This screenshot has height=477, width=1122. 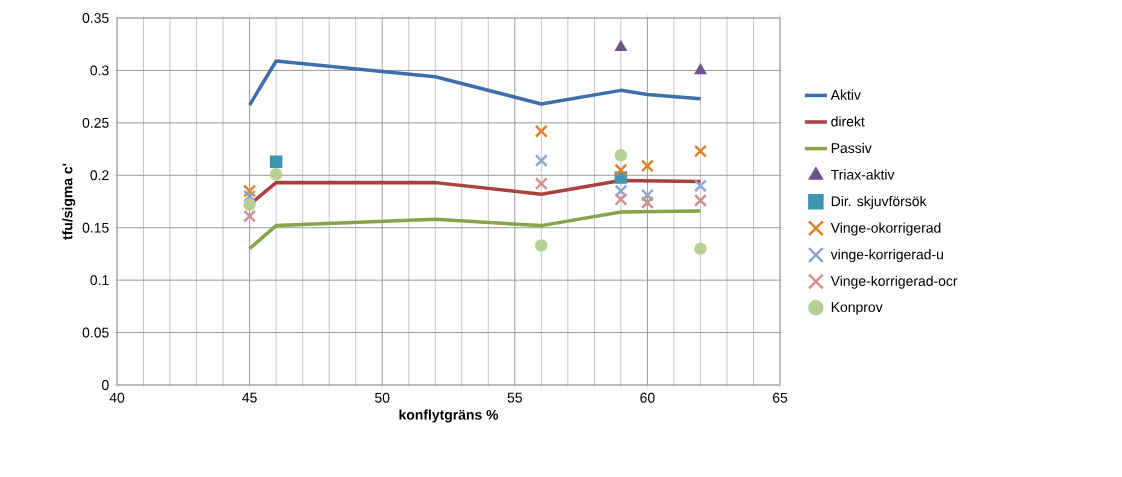 What do you see at coordinates (514, 397) in the screenshot?
I see `x-tick-label: 55` at bounding box center [514, 397].